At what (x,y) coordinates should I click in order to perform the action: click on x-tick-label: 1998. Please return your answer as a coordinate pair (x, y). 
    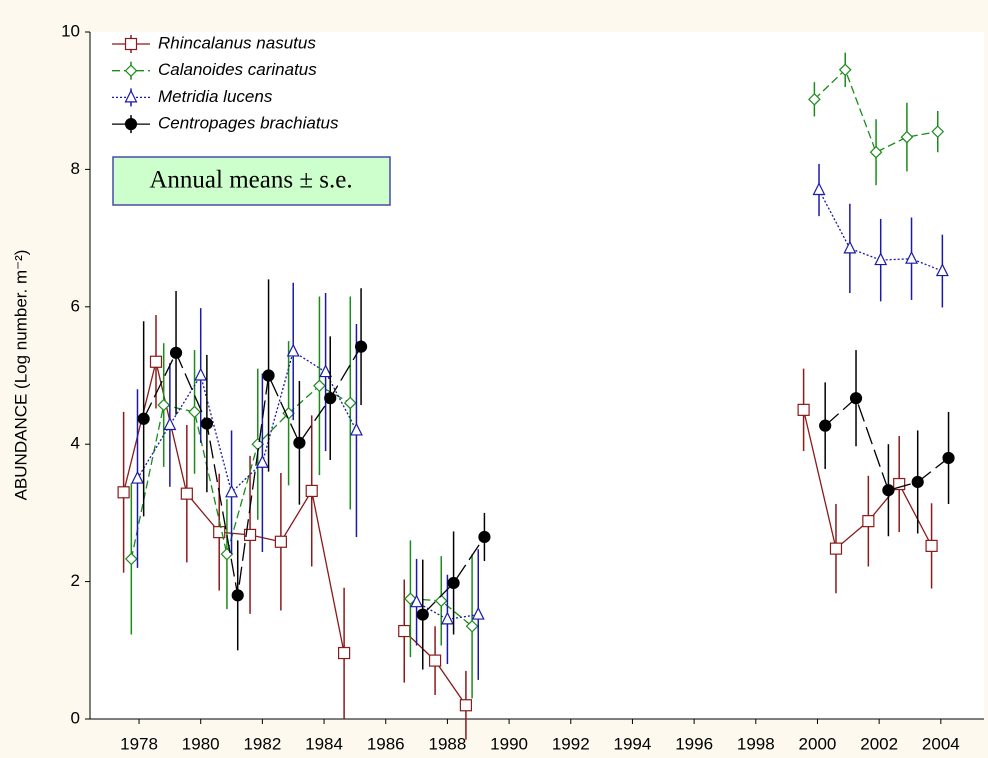
    Looking at the image, I should click on (756, 743).